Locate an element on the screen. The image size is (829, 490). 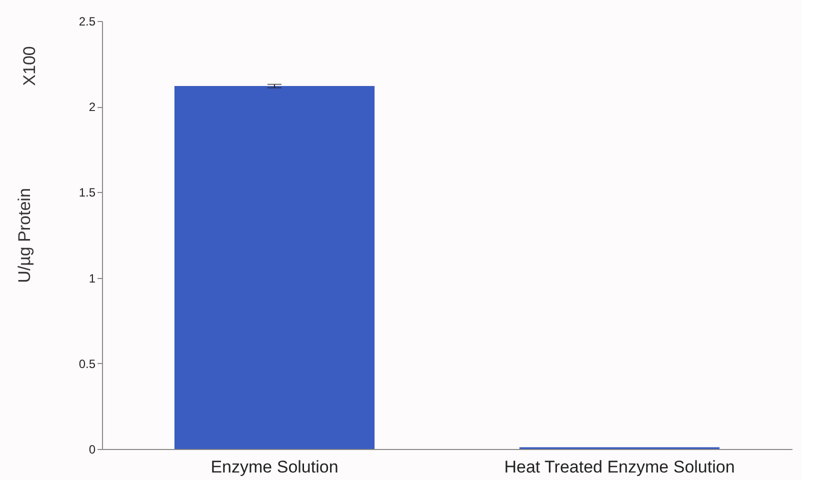
y-tick-label: 2 is located at coordinates (92, 107).